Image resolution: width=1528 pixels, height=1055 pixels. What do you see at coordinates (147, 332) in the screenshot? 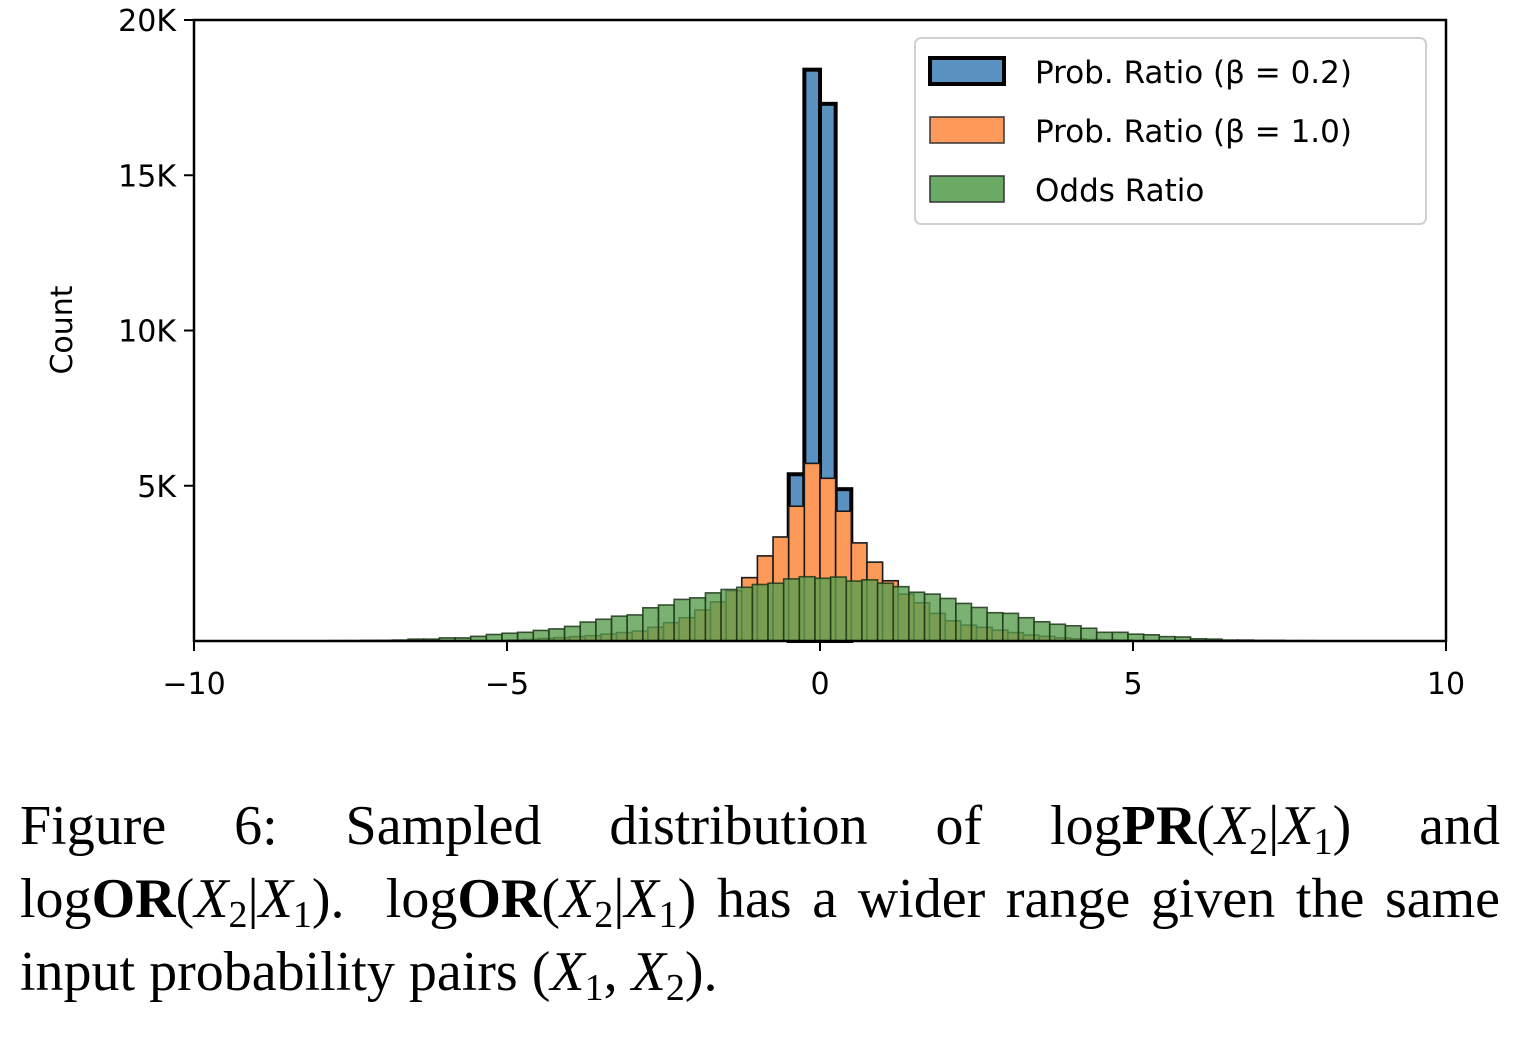
I see `y-tick-label: 10K` at bounding box center [147, 332].